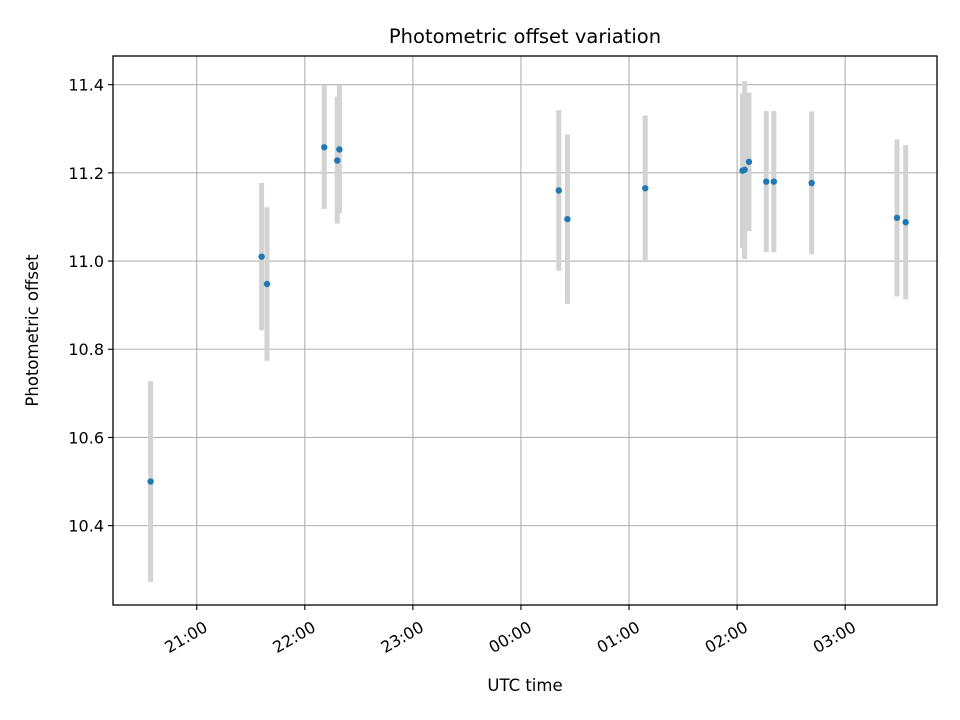  Describe the element at coordinates (834, 637) in the screenshot. I see `x-tick-label: 03:00` at that location.